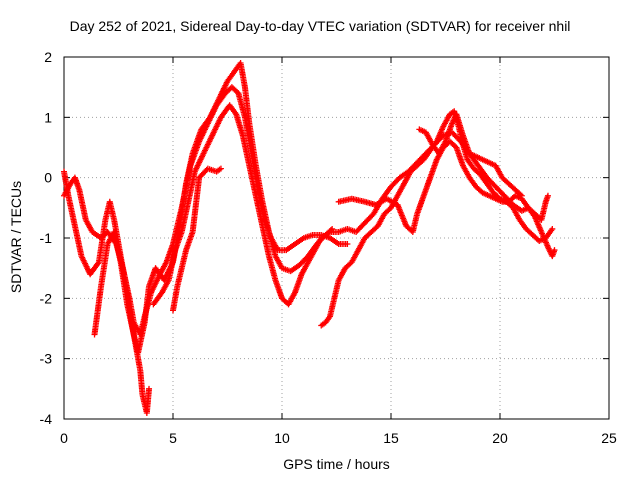  Describe the element at coordinates (46, 238) in the screenshot. I see `y-tick-label: -1` at that location.